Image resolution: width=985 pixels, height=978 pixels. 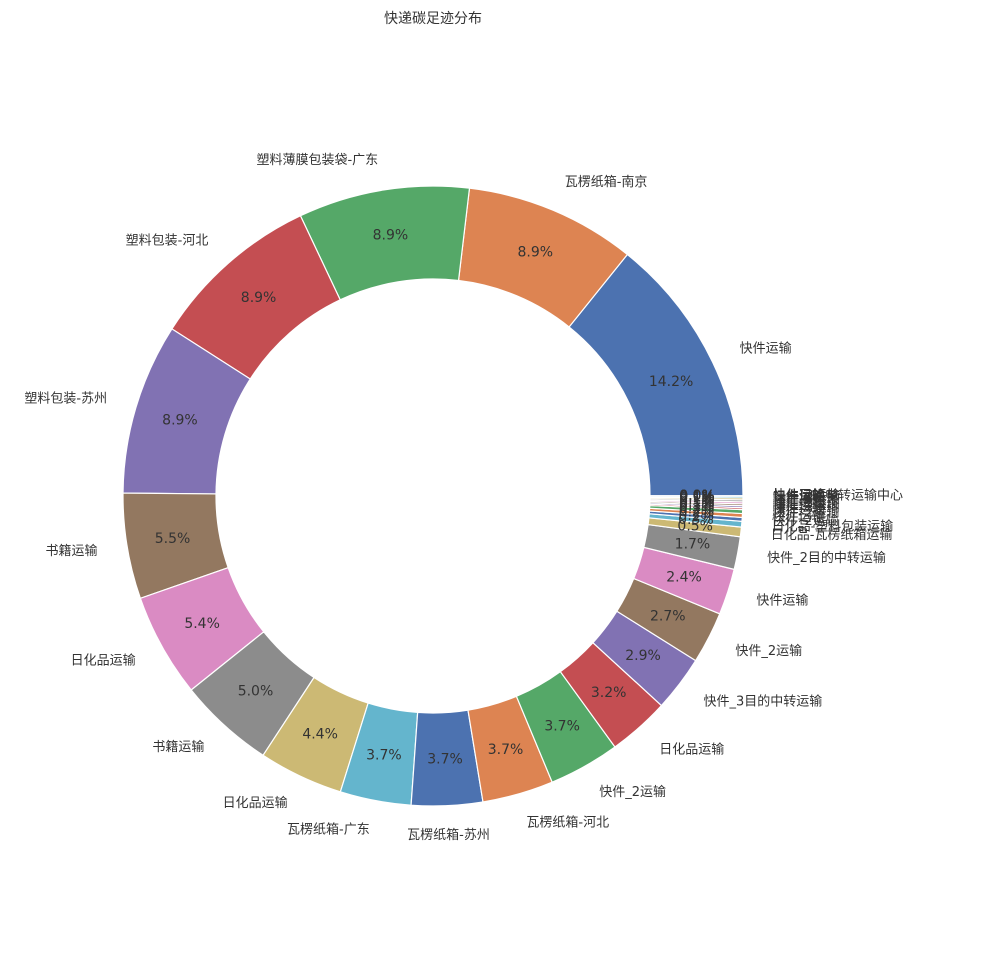 What do you see at coordinates (695, 527) in the screenshot?
I see `slice-percentage-label: 0.5%` at bounding box center [695, 527].